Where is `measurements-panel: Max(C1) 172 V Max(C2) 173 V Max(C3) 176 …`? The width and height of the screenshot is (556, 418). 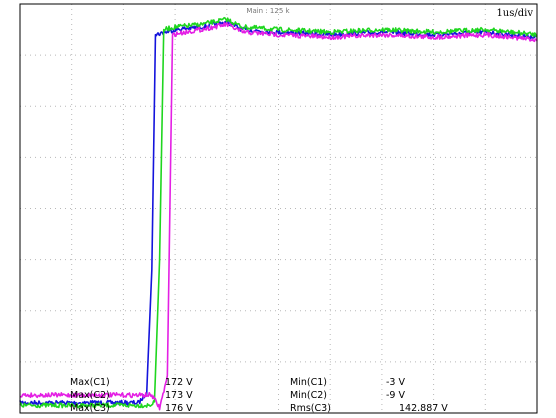 measurements-panel: Max(C1) 172 V Max(C2) 173 V Max(C3) 176 … is located at coordinates (259, 395).